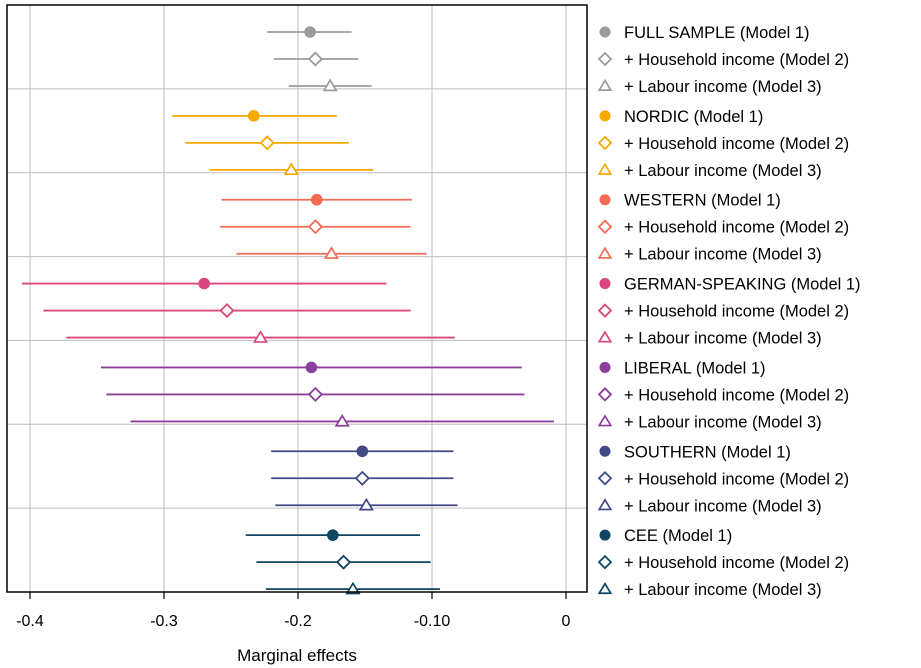 The height and width of the screenshot is (668, 921). I want to click on x-tick-label: -0.2, so click(298, 621).